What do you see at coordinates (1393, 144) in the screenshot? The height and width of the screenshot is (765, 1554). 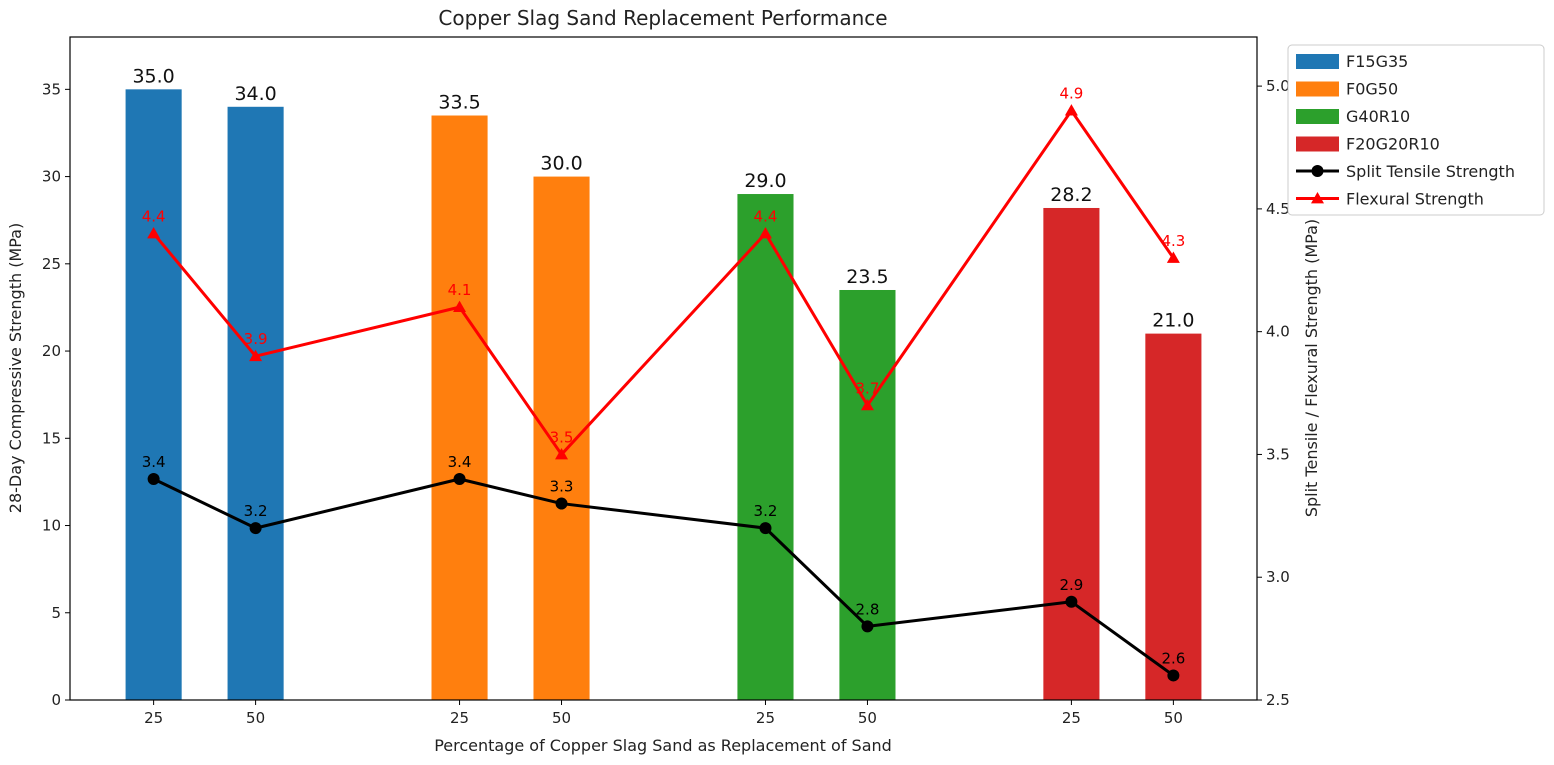 I see `legend-label: F20G20R10` at bounding box center [1393, 144].